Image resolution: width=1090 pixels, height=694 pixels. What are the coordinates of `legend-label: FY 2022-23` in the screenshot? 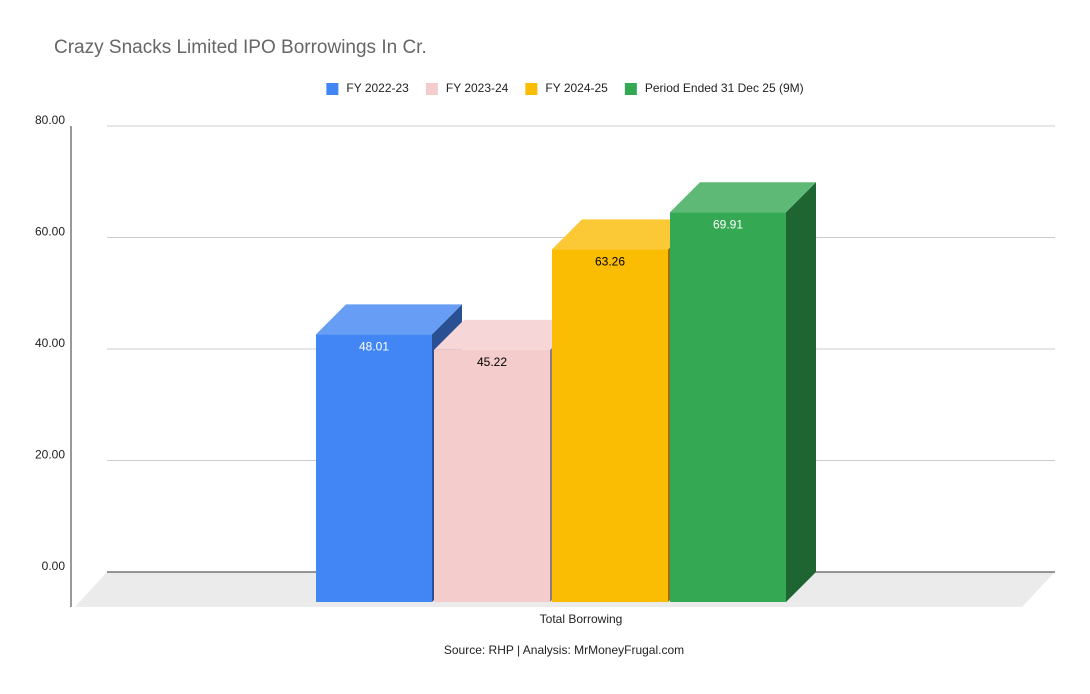 It's located at (377, 88).